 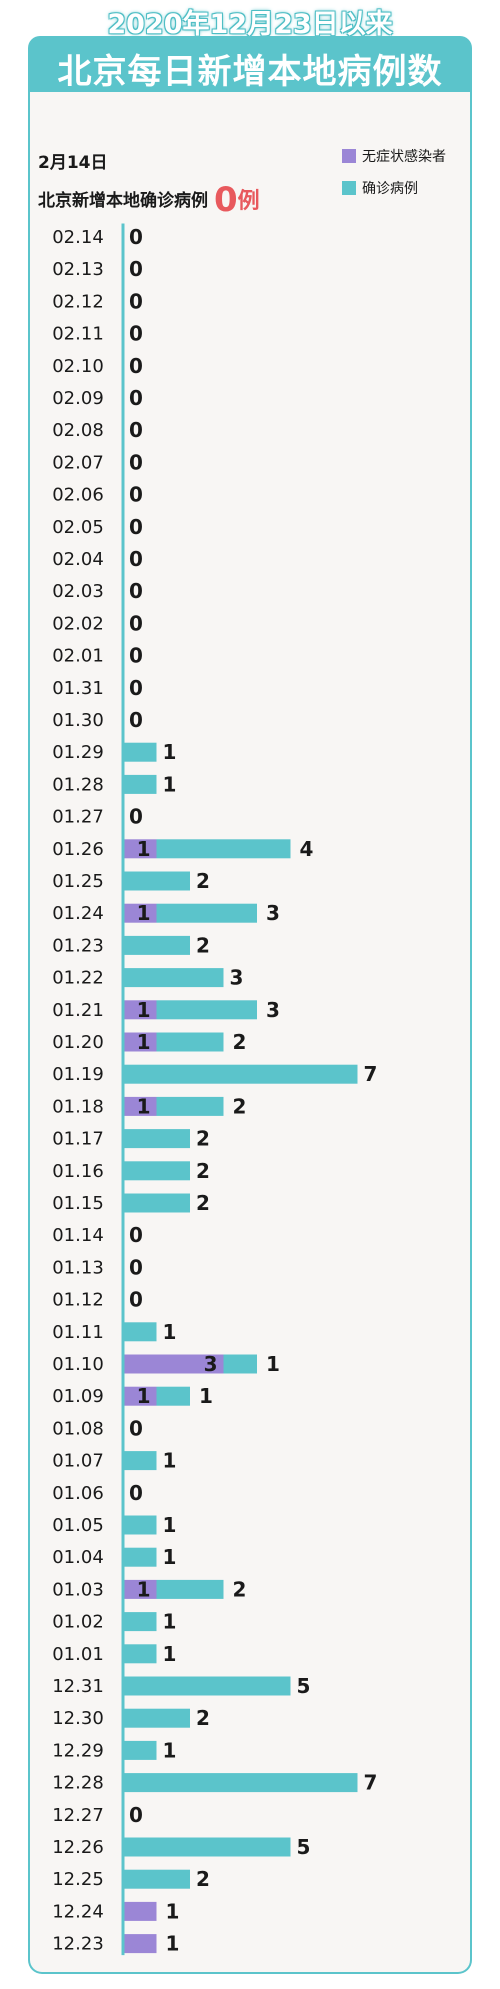 What do you see at coordinates (78, 784) in the screenshot?
I see `date-tick-label: 01.28` at bounding box center [78, 784].